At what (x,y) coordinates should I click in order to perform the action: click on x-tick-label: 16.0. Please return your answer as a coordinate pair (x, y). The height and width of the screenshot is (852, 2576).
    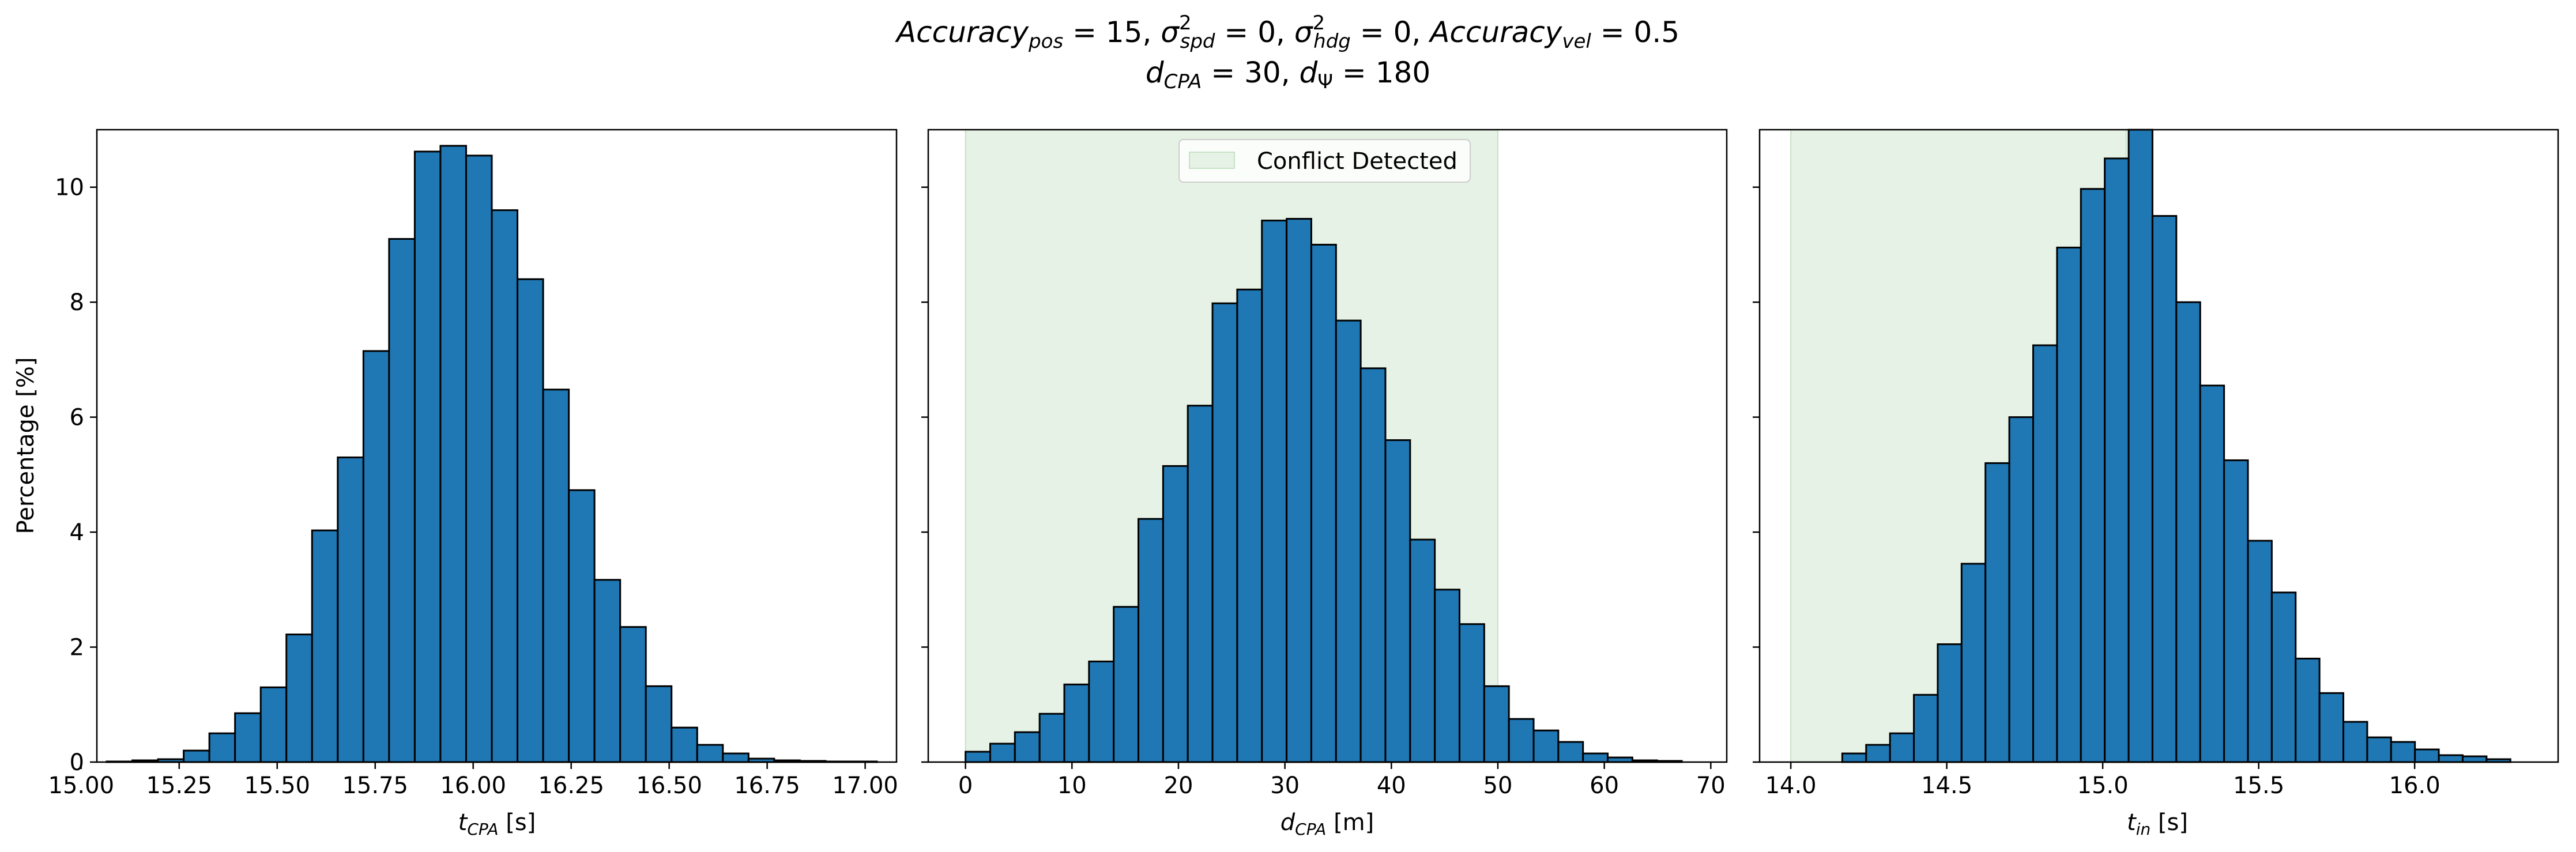
    Looking at the image, I should click on (2415, 786).